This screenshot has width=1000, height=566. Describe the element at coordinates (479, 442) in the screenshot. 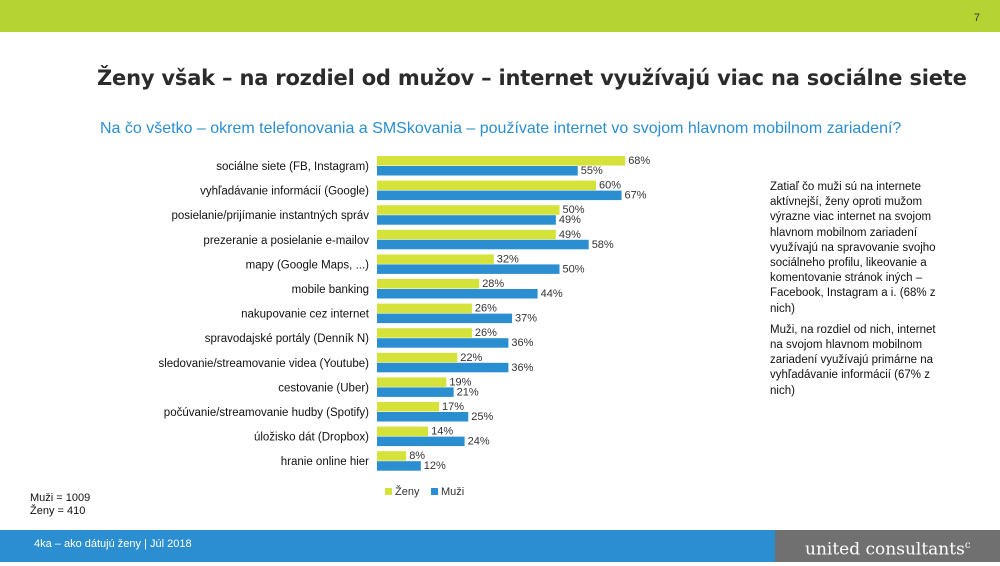

I see `data-label: 24%` at that location.